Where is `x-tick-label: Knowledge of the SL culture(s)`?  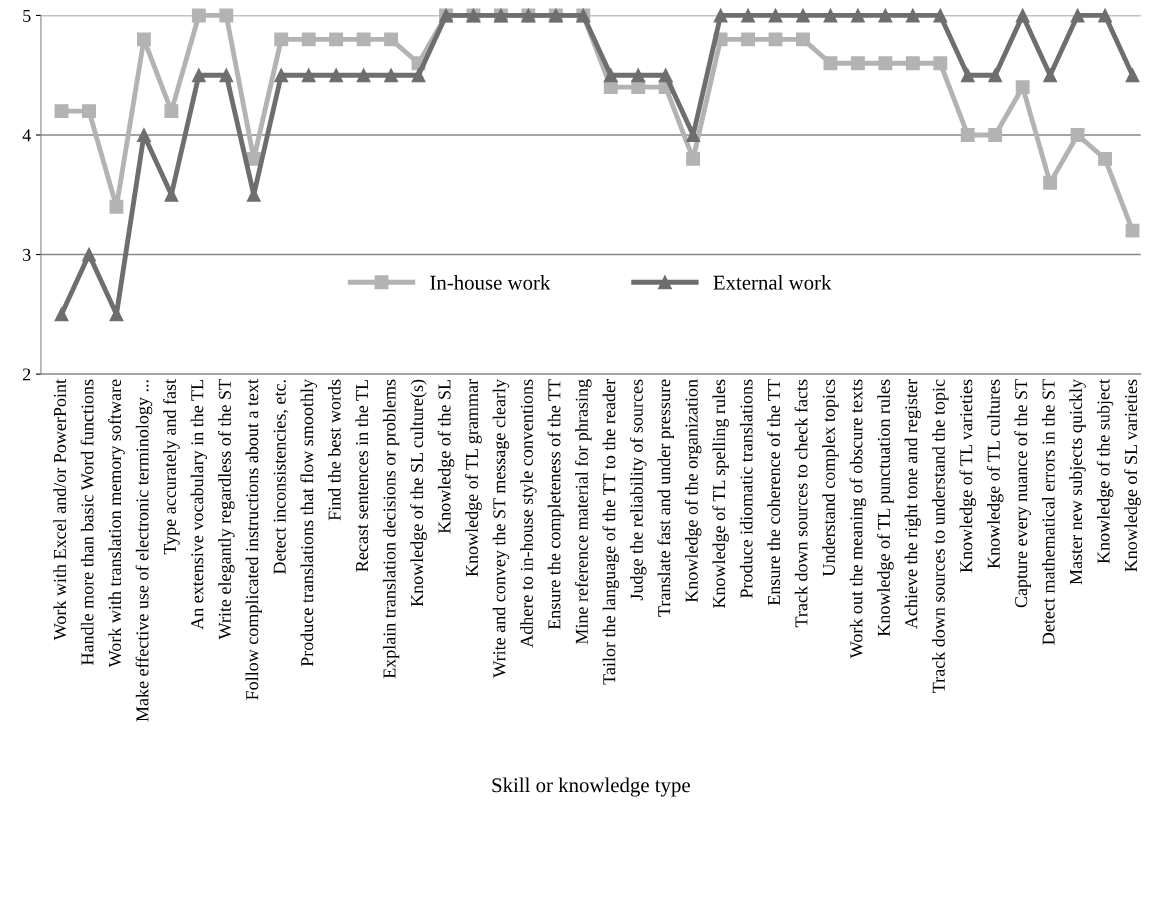 x-tick-label: Knowledge of the SL culture(s) is located at coordinates (418, 493).